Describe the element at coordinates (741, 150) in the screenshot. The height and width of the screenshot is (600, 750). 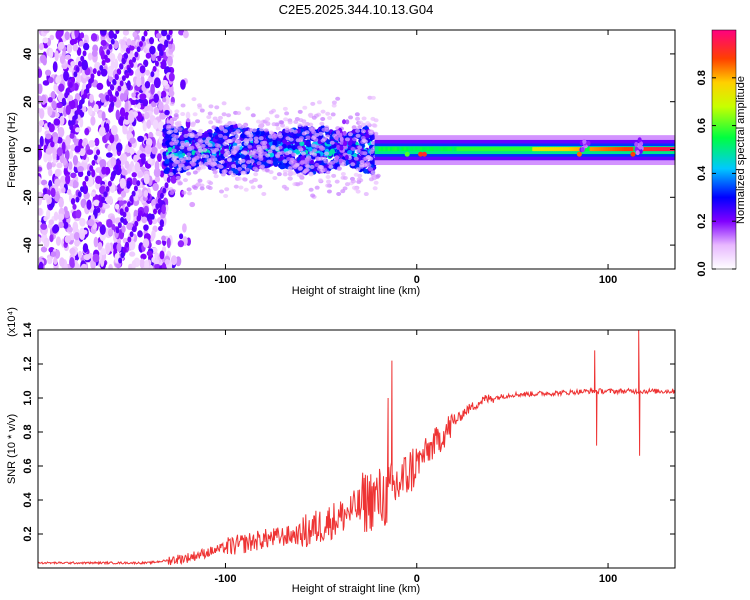
I see `colorbar-label: Normalized spectral amplitude` at that location.